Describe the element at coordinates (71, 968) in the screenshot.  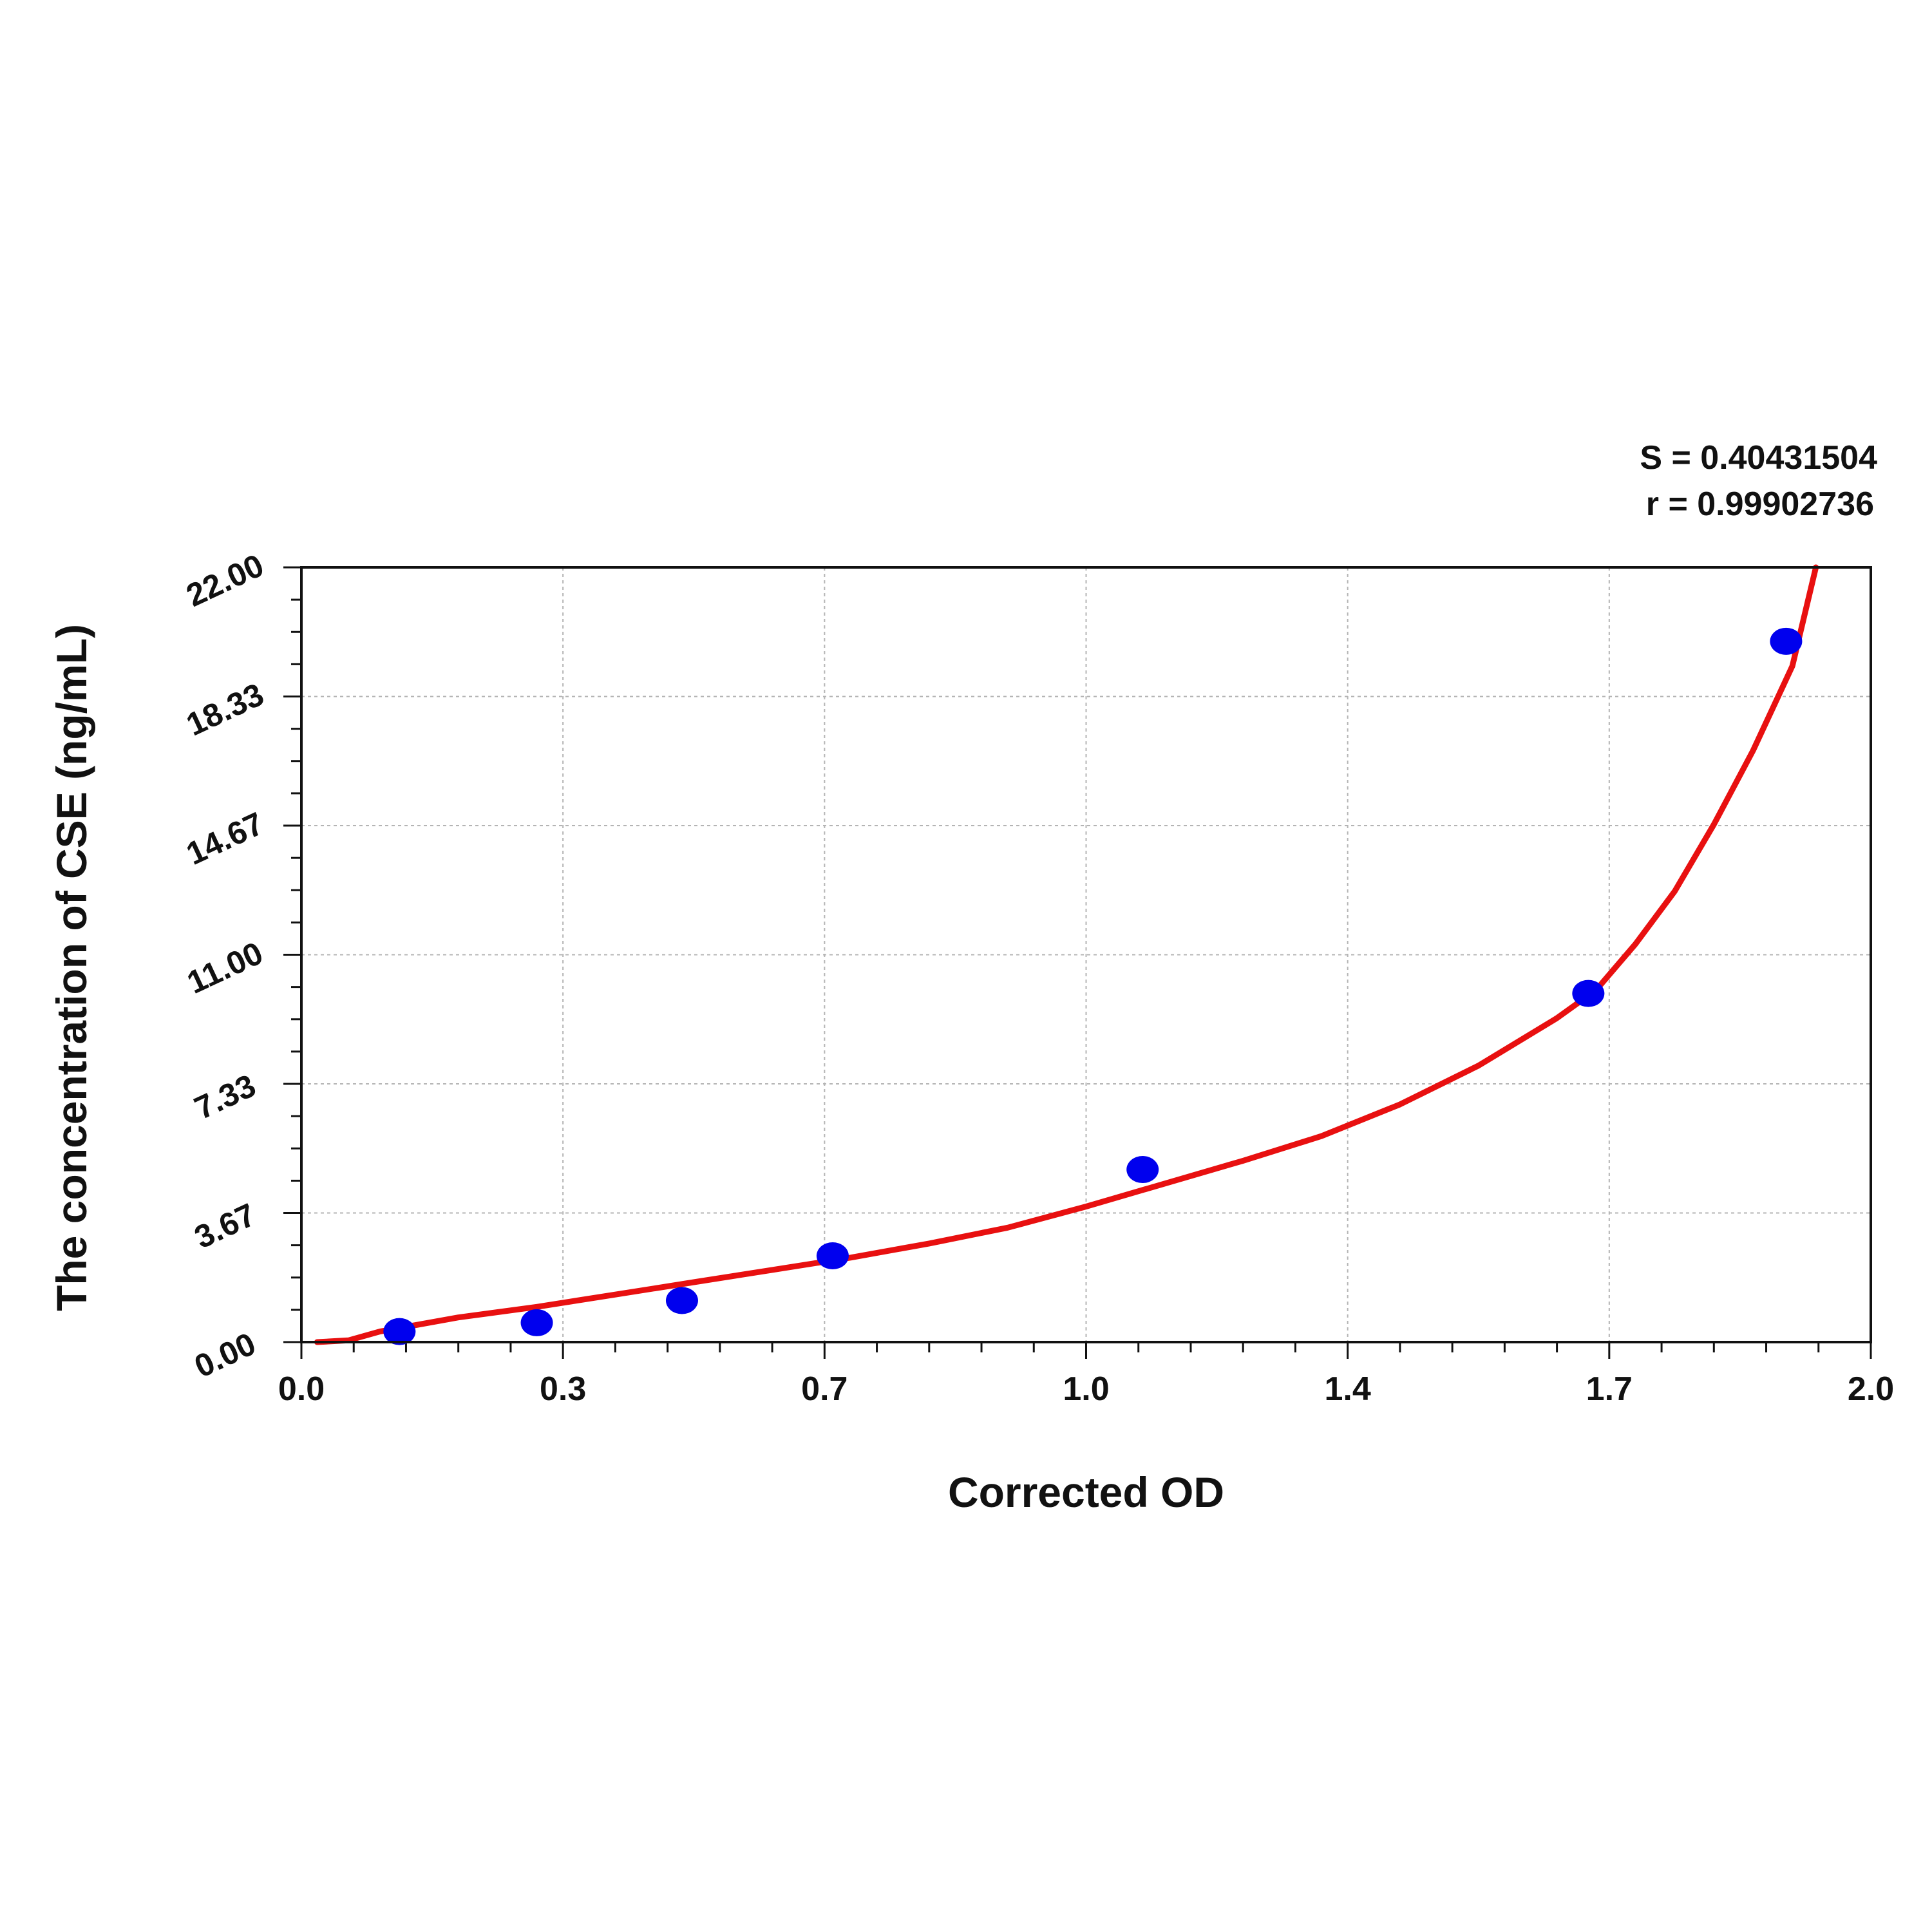
I see `y-axis-title: The concentration of CSE (ng/mL)` at that location.